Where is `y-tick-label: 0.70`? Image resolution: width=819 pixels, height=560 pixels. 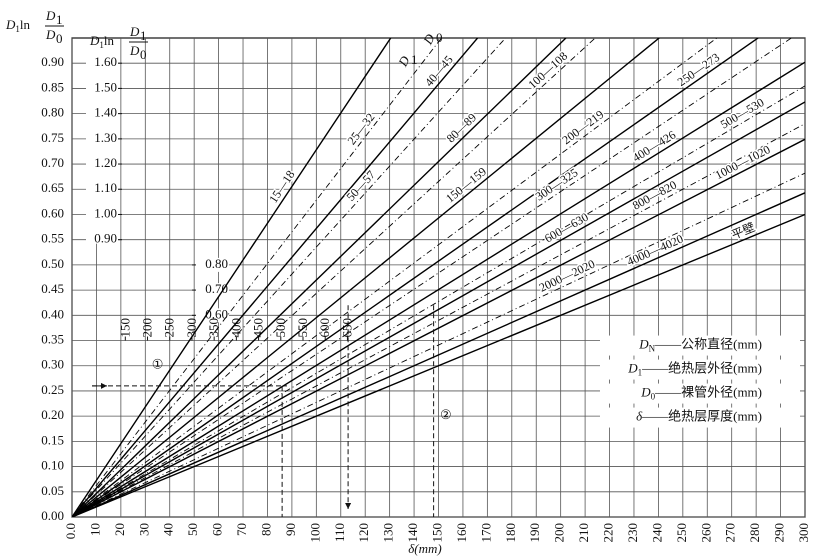 y-tick-label: 0.70 is located at coordinates (52, 162).